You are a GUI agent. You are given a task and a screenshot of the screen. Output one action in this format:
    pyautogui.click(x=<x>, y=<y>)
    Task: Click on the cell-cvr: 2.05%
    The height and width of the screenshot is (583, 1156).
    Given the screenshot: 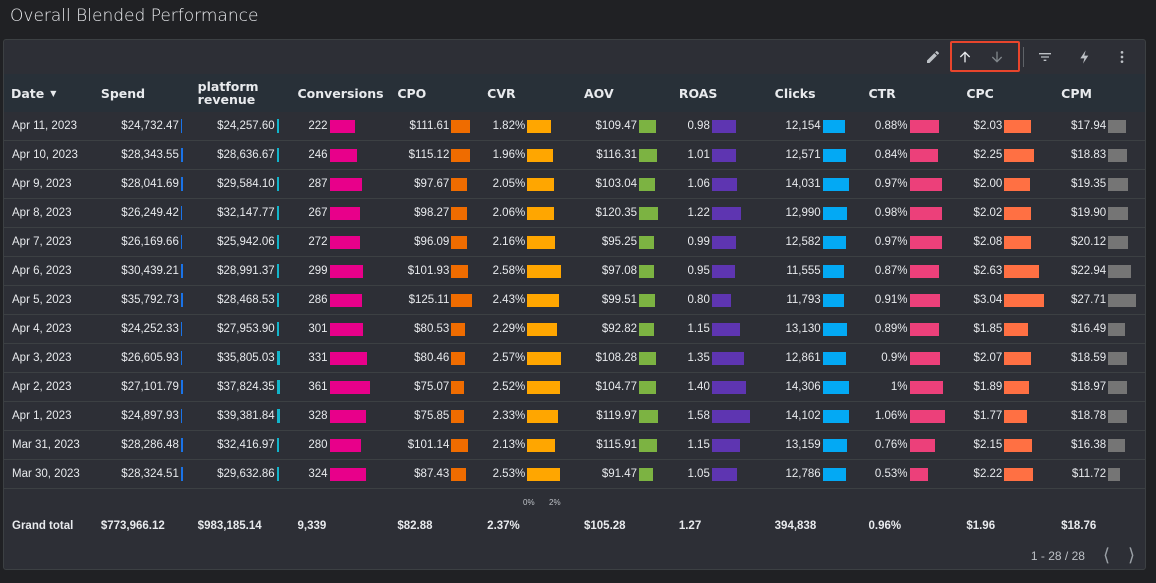 What is the action you would take?
    pyautogui.click(x=528, y=184)
    